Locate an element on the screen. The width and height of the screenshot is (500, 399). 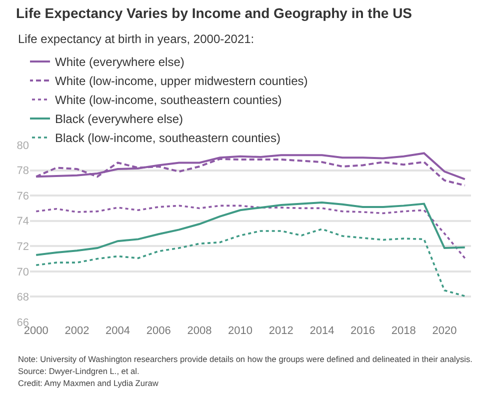
legend-label: White (everywhere else) is located at coordinates (119, 62).